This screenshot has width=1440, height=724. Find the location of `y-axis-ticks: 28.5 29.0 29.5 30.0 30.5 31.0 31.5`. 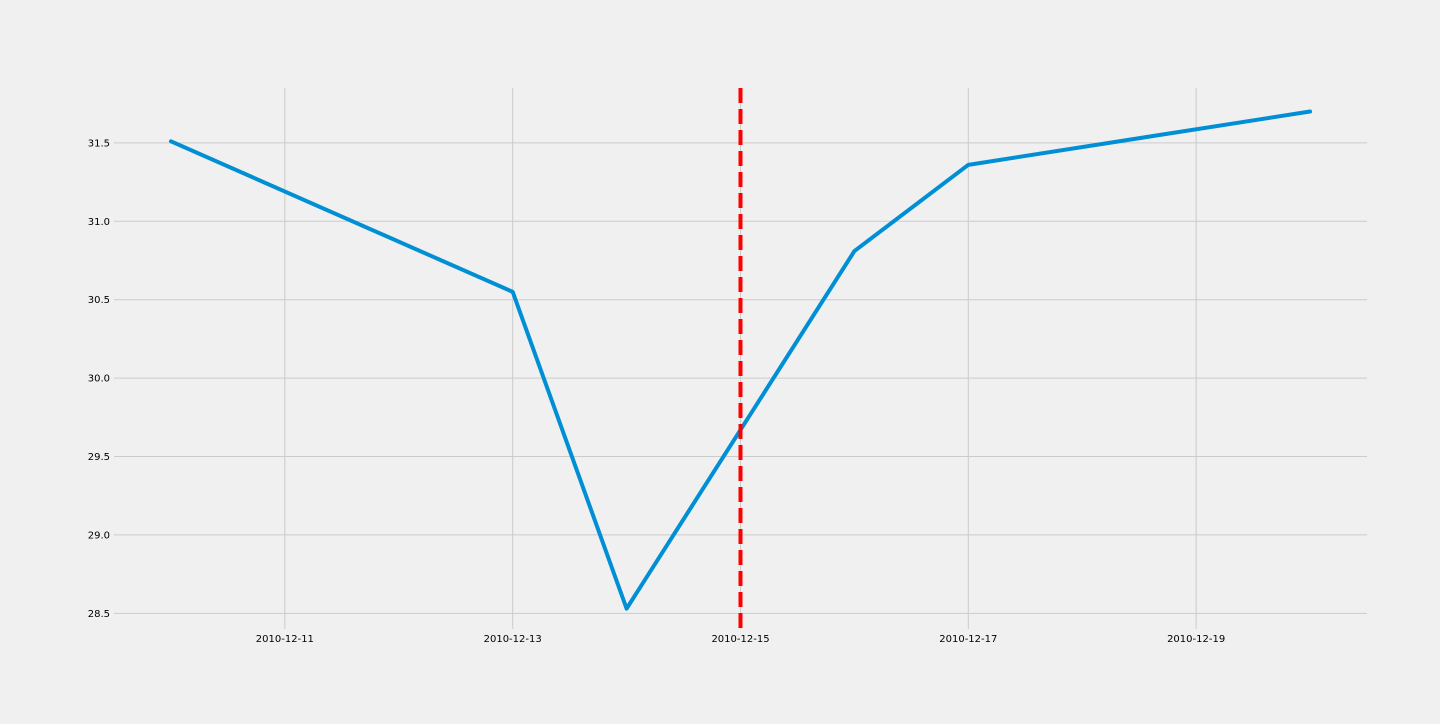

y-axis-ticks: 28.5 29.0 29.5 30.0 30.5 31.0 31.5 is located at coordinates (99, 378).